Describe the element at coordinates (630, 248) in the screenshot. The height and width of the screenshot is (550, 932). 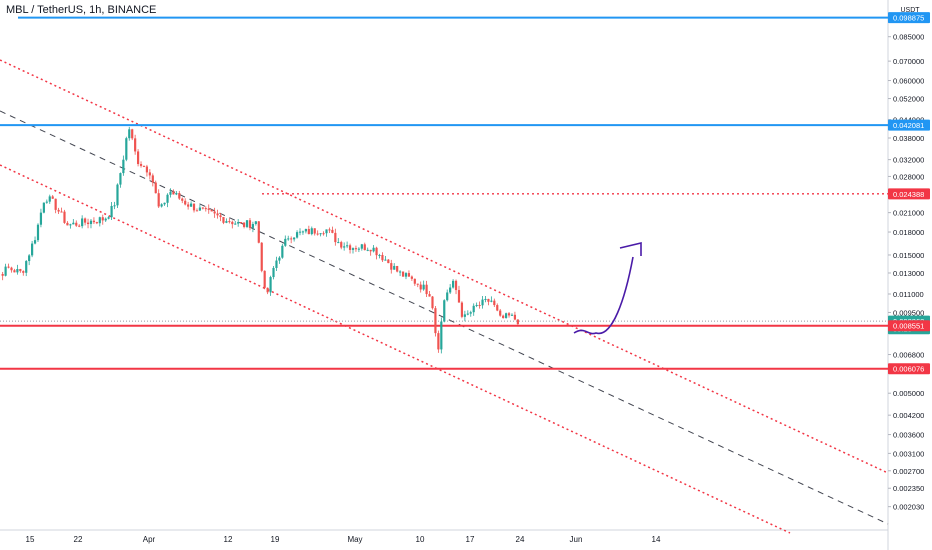
I see `projection-arrow-head` at that location.